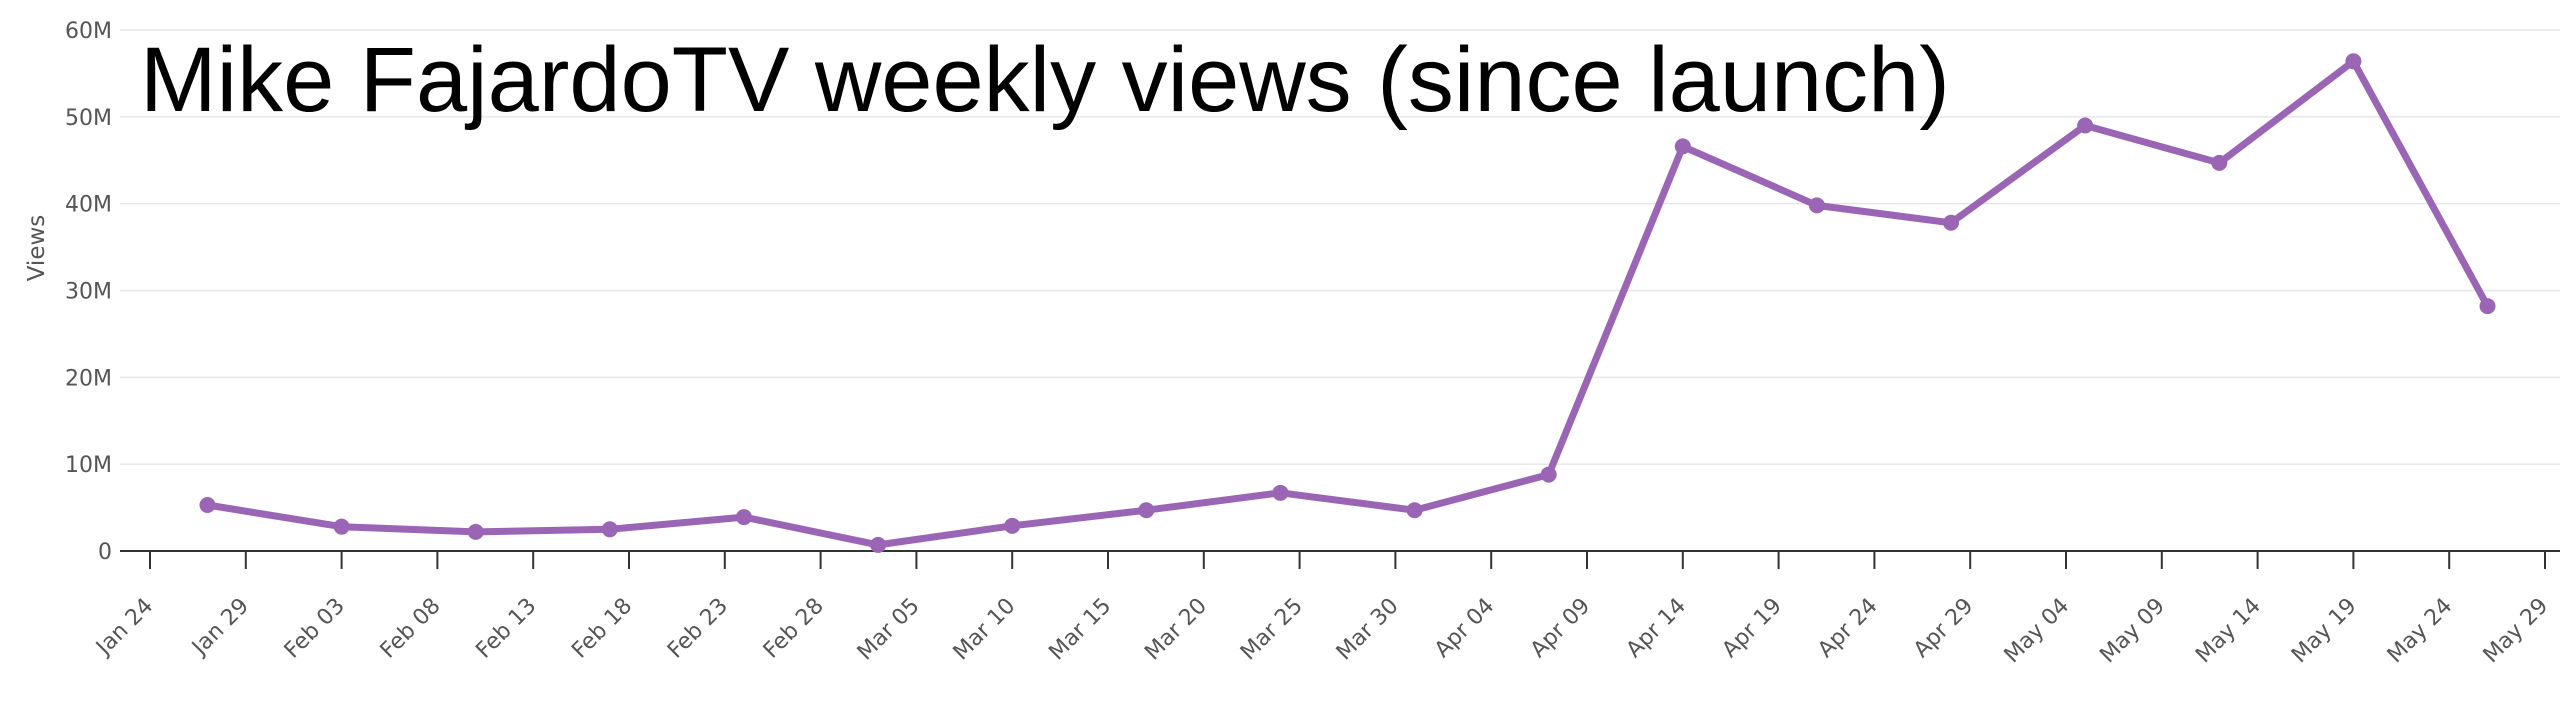  I want to click on x-tick-label: Apr 14, so click(1656, 628).